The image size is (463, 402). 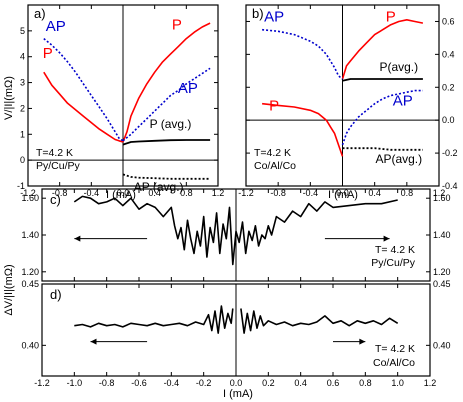 What do you see at coordinates (22, 57) in the screenshot?
I see `y-tick-label: 4` at bounding box center [22, 57].